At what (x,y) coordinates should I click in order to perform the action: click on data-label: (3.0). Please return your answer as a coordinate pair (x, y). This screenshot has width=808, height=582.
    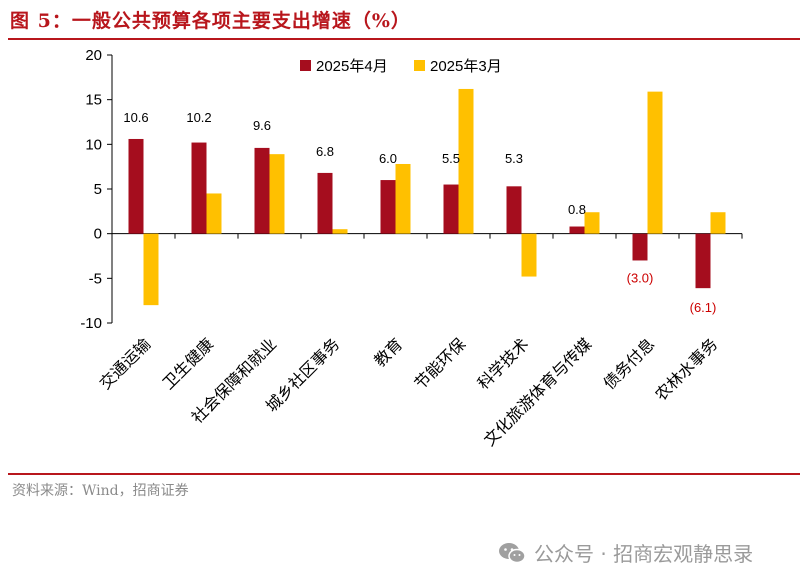
    Looking at the image, I should click on (640, 277).